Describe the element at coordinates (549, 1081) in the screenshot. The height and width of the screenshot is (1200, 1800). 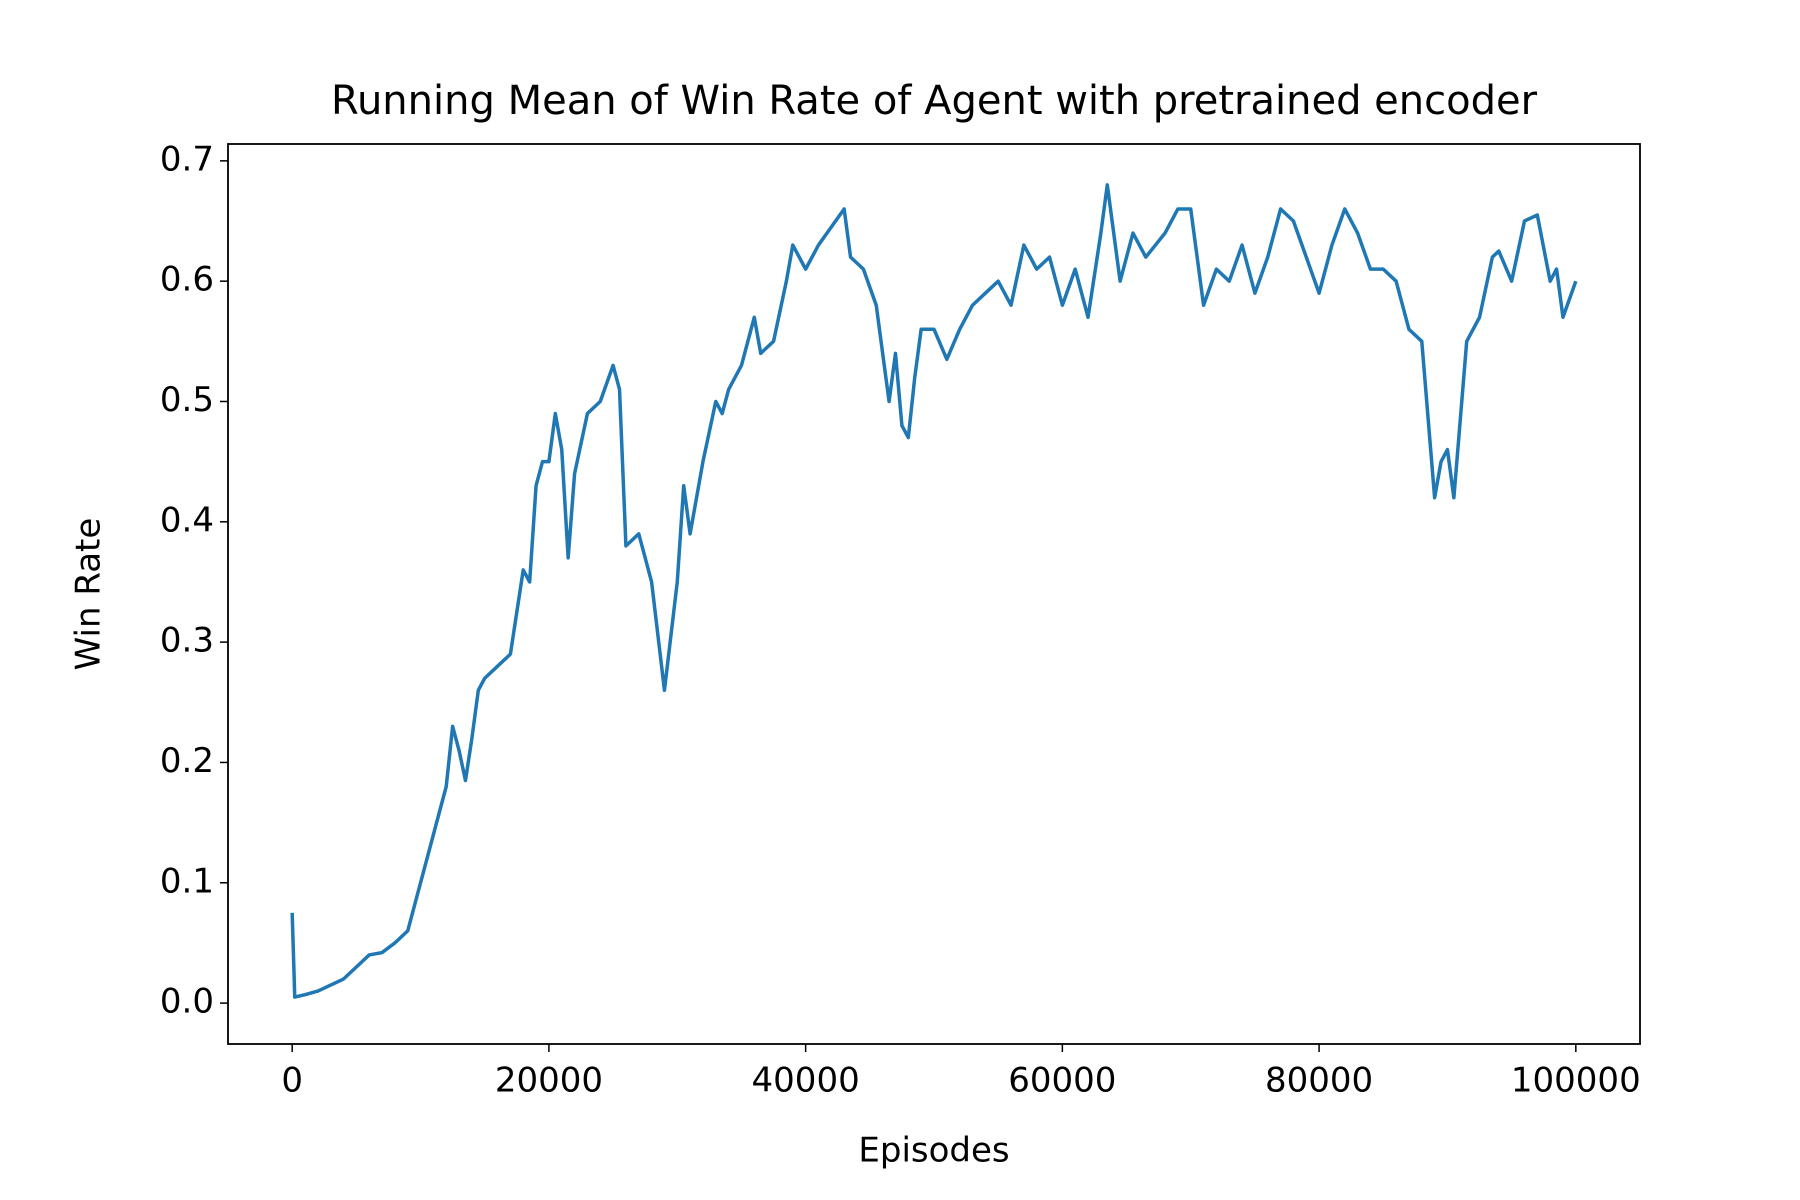
I see `x-tick-label: 20000` at that location.